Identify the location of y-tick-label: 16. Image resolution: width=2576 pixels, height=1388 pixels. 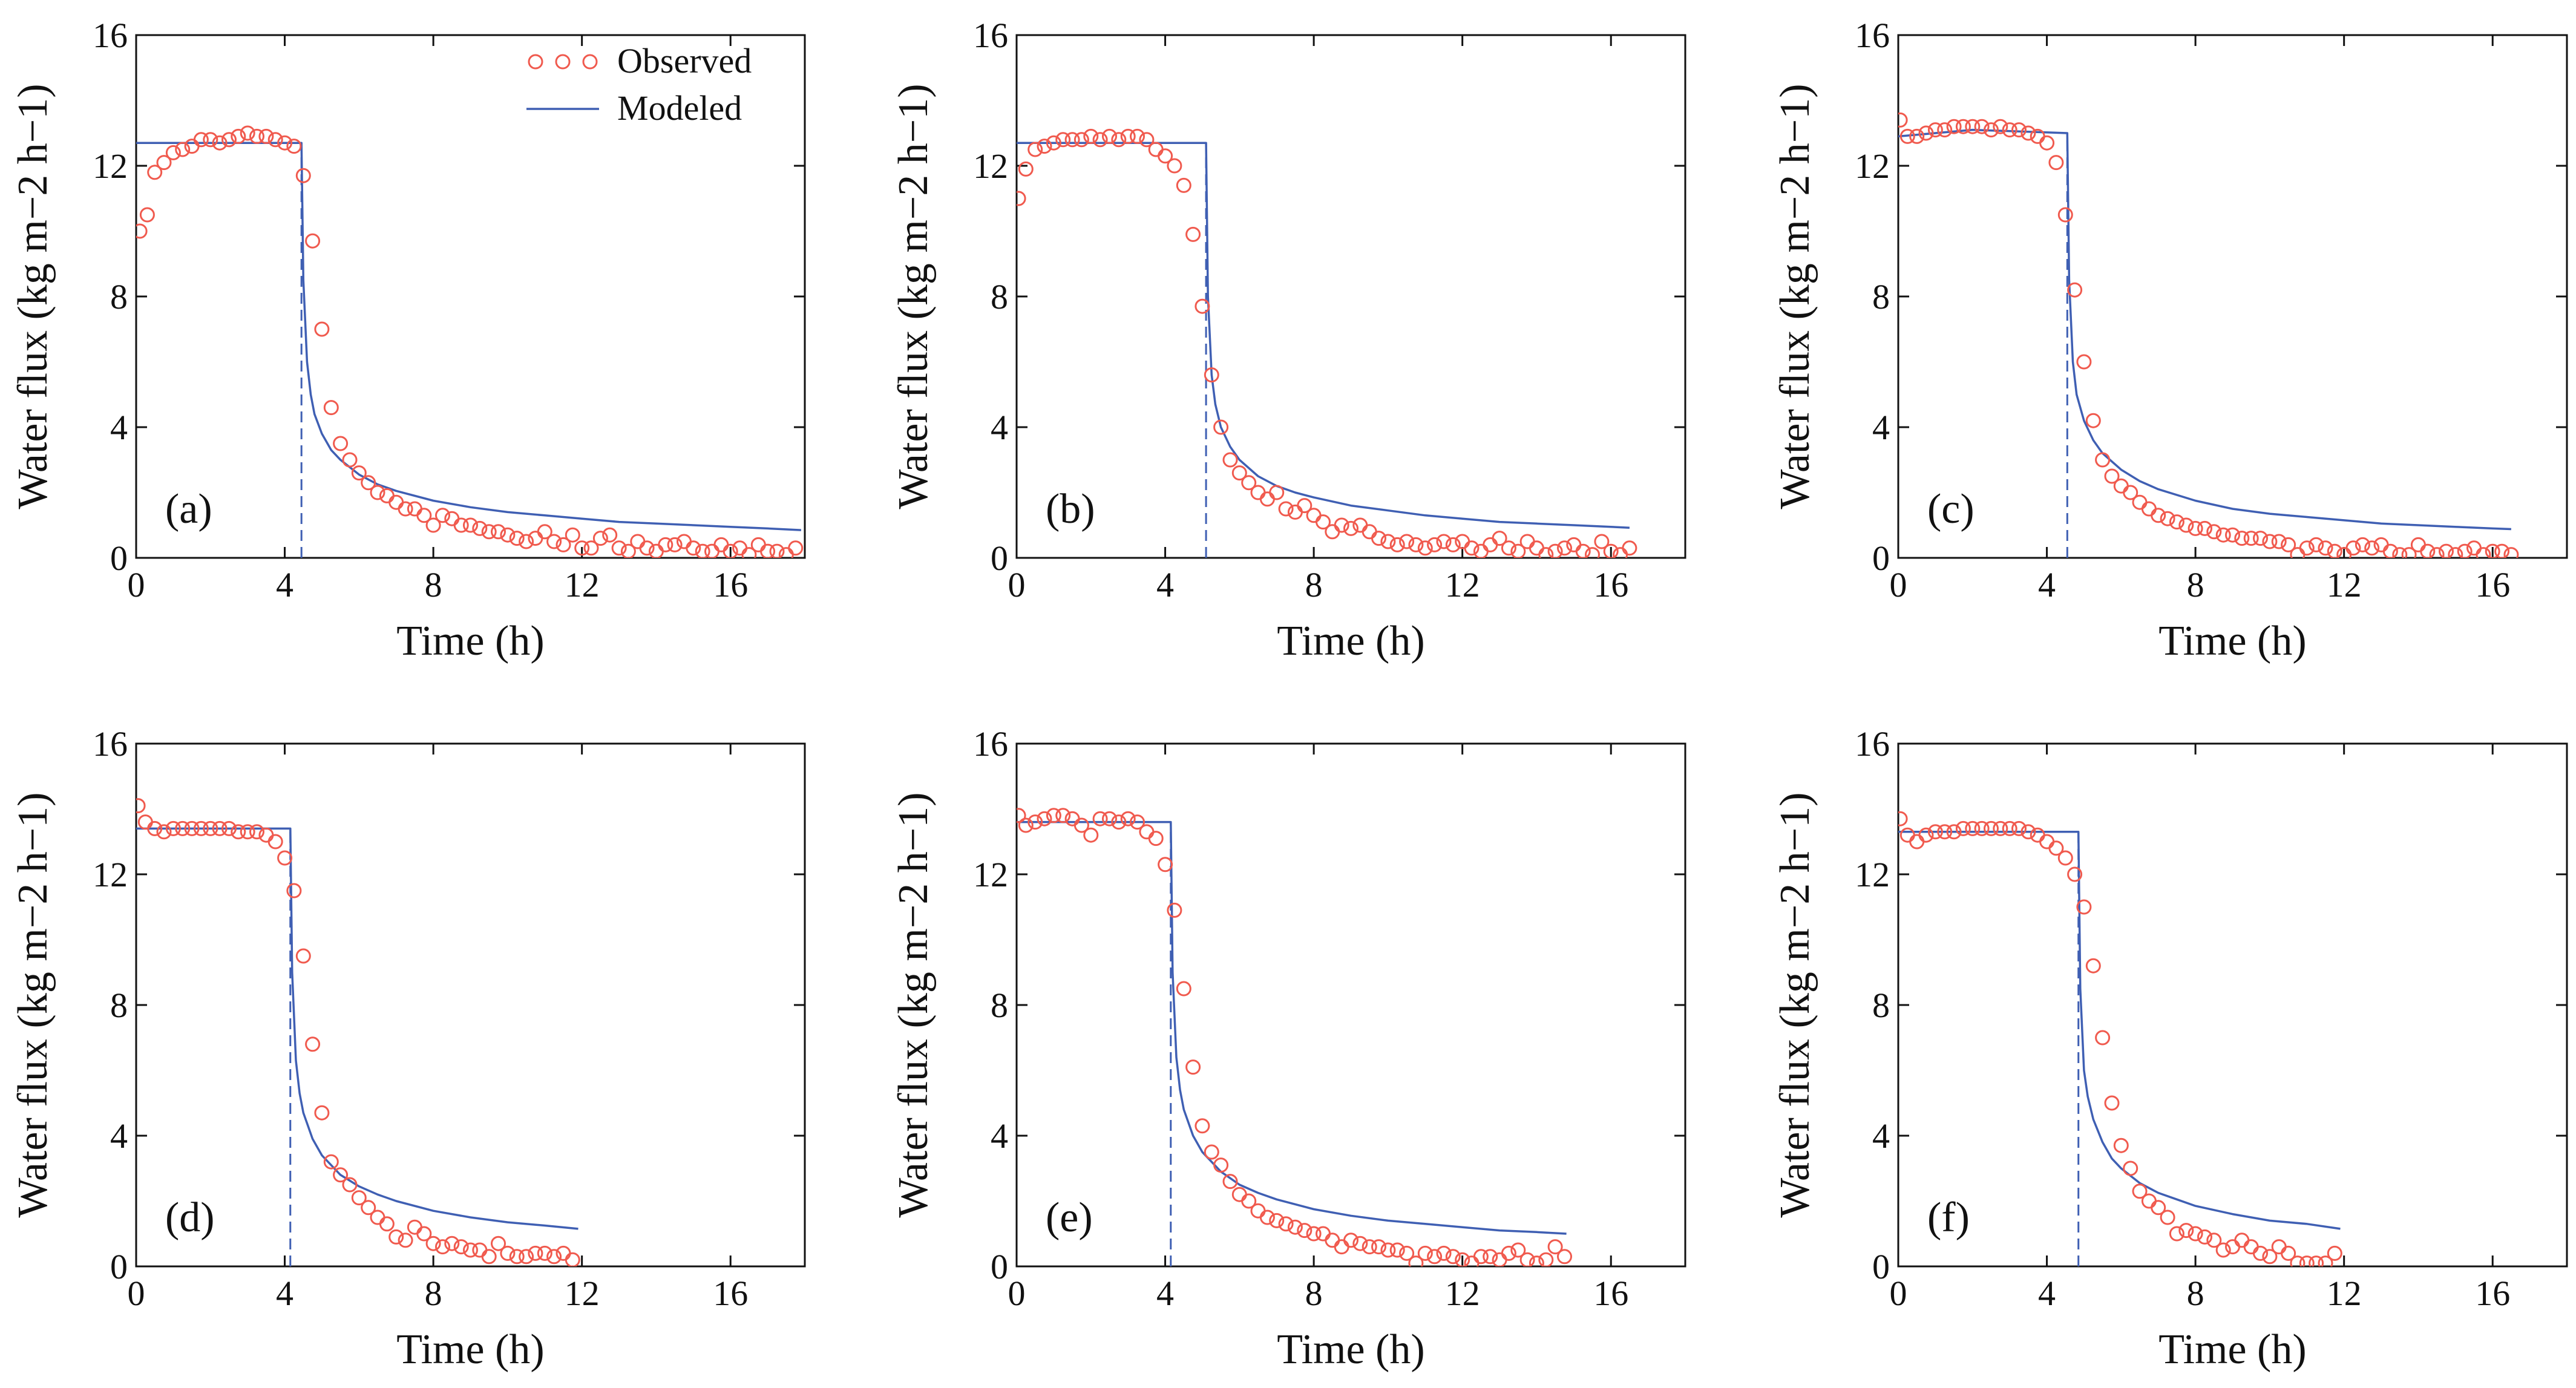
(990, 35).